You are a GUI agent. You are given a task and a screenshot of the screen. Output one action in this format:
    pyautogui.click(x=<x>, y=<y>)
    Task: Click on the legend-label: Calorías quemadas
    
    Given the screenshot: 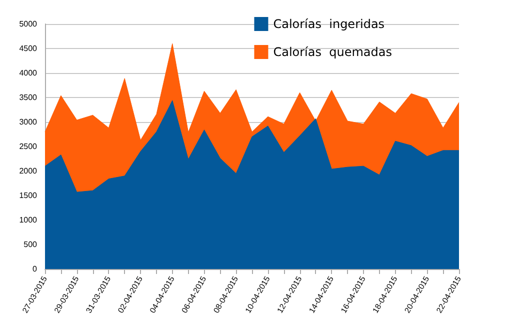 What is the action you would take?
    pyautogui.click(x=332, y=52)
    